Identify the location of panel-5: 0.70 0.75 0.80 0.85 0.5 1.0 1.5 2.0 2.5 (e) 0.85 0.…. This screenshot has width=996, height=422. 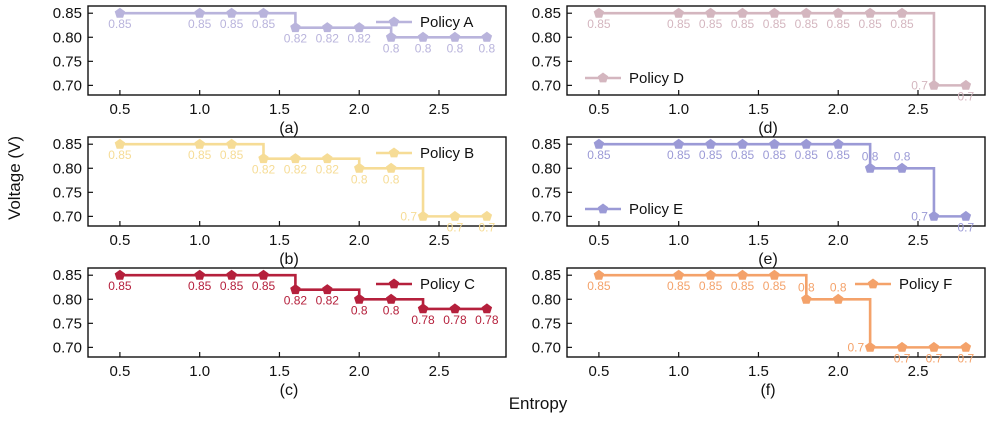
(759, 202).